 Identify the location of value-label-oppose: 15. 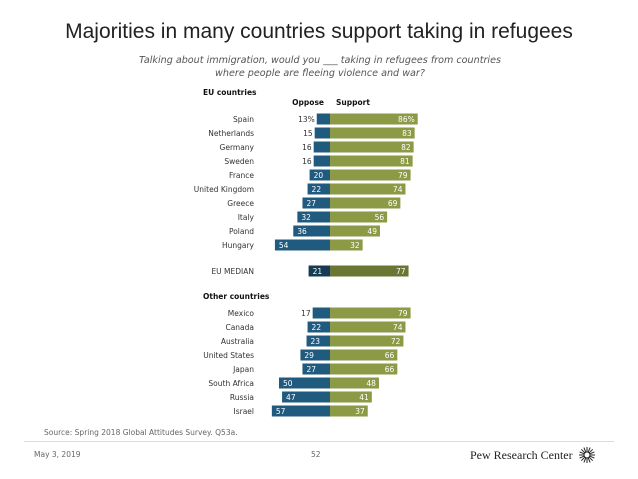
(308, 133).